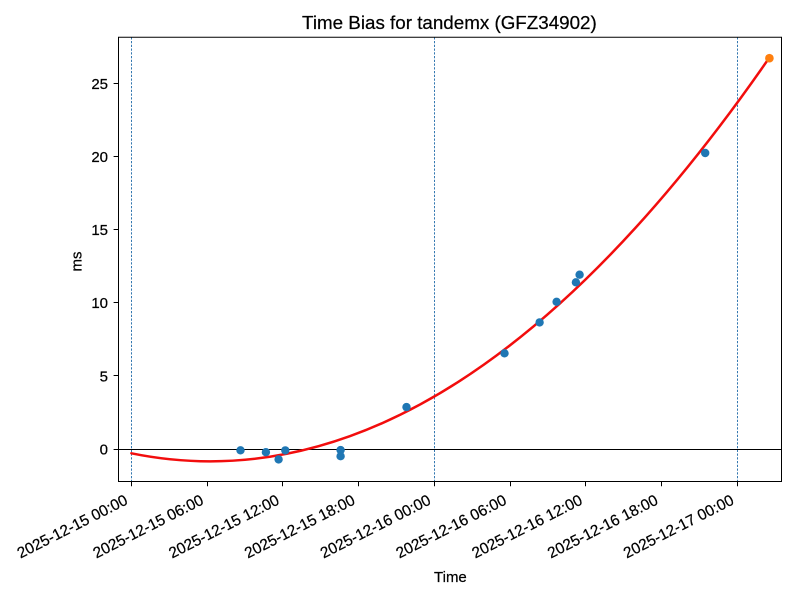 Image resolution: width=800 pixels, height=605 pixels. I want to click on svg-text: 25, so click(99, 84).